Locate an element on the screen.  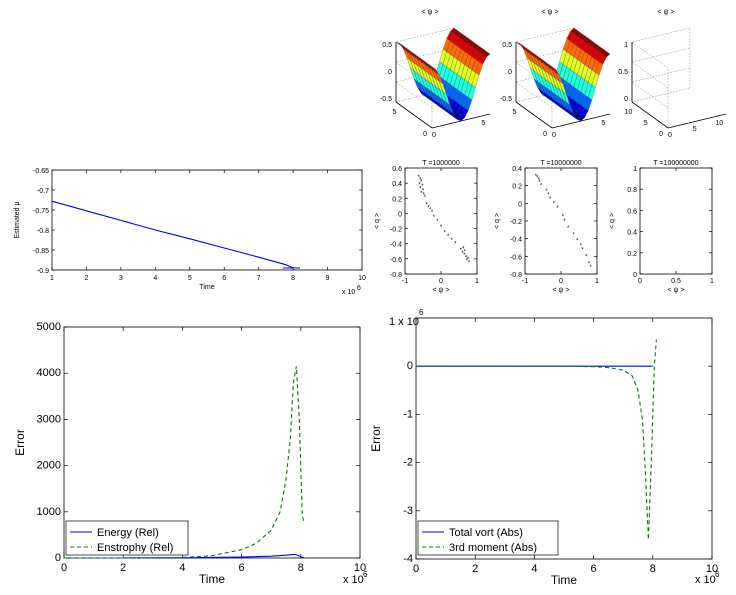
legend: Total vort (Abs) 3rd moment (Abs) is located at coordinates (488, 538).